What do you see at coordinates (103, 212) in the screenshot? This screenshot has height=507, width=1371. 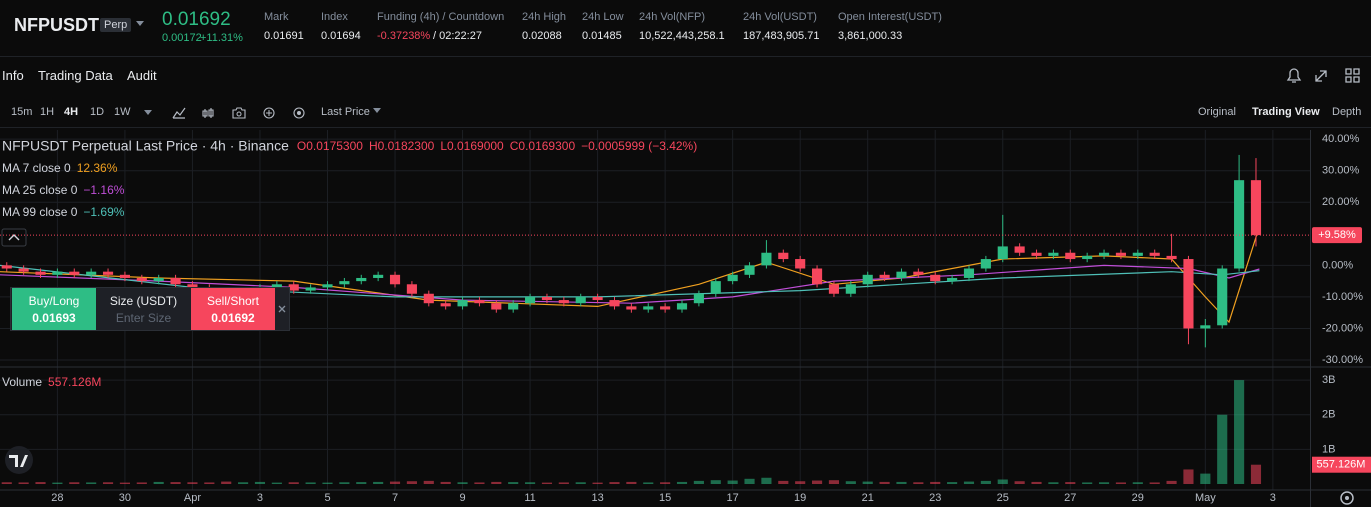 I see `ma-legend-value: −1.69%` at bounding box center [103, 212].